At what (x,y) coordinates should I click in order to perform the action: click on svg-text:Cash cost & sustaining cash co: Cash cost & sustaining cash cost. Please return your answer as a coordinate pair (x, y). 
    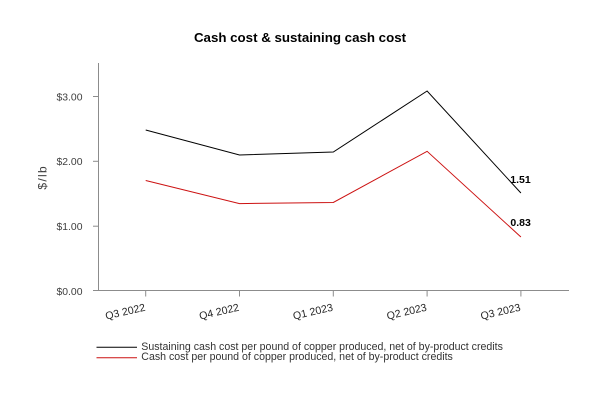
    Looking at the image, I should click on (300, 37).